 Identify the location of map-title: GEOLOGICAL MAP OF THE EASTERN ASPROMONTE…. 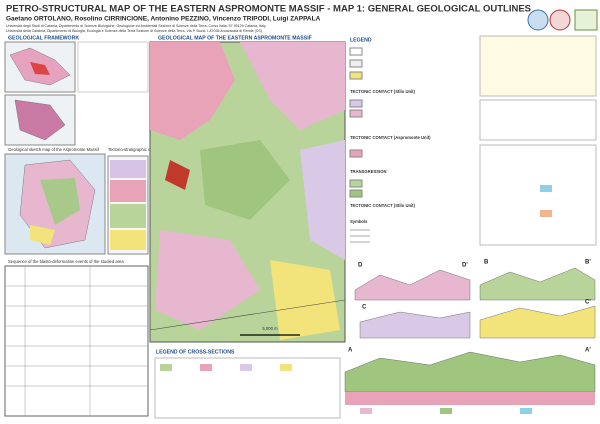
(235, 38).